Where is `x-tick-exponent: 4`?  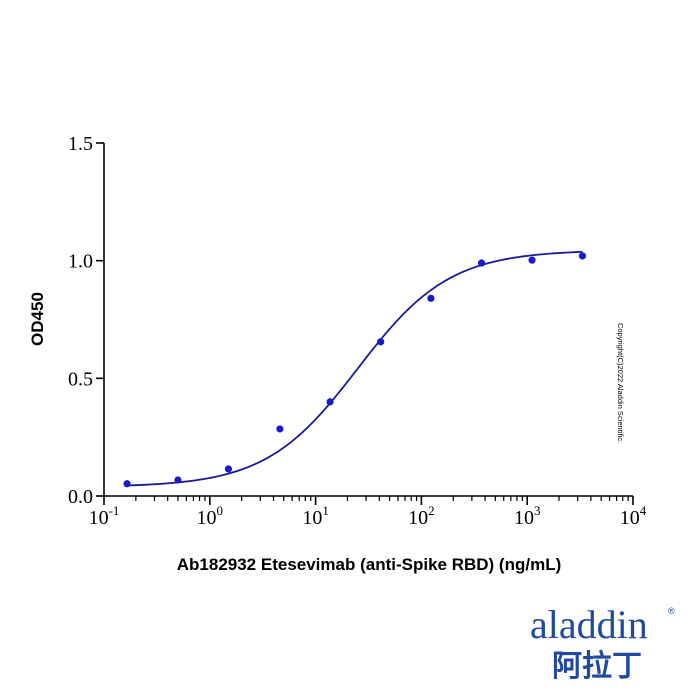 x-tick-exponent: 4 is located at coordinates (643, 510).